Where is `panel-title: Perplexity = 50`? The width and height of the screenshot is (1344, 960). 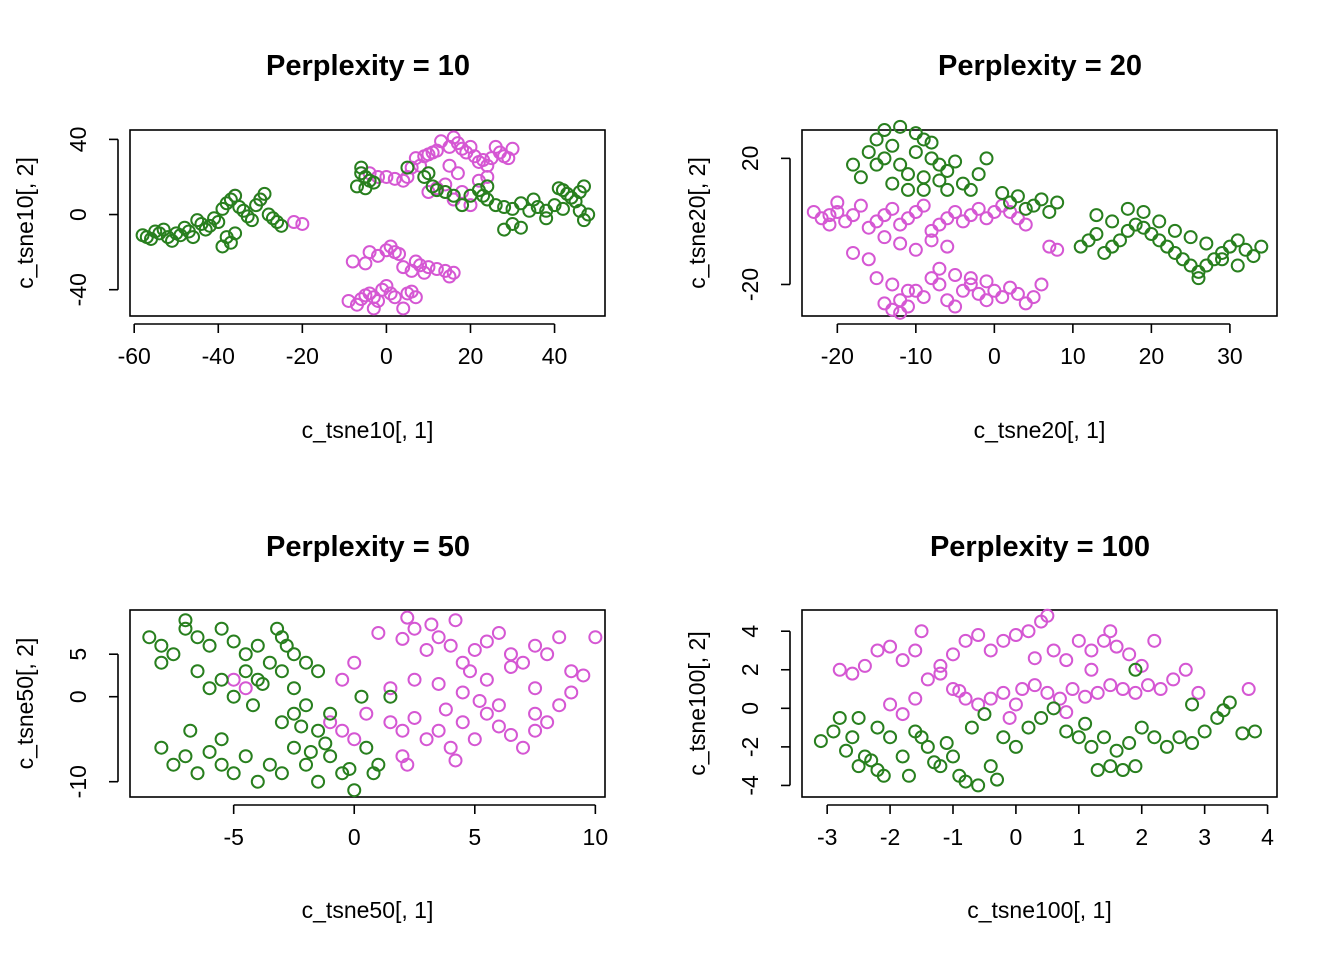
panel-title: Perplexity = 50 is located at coordinates (368, 547).